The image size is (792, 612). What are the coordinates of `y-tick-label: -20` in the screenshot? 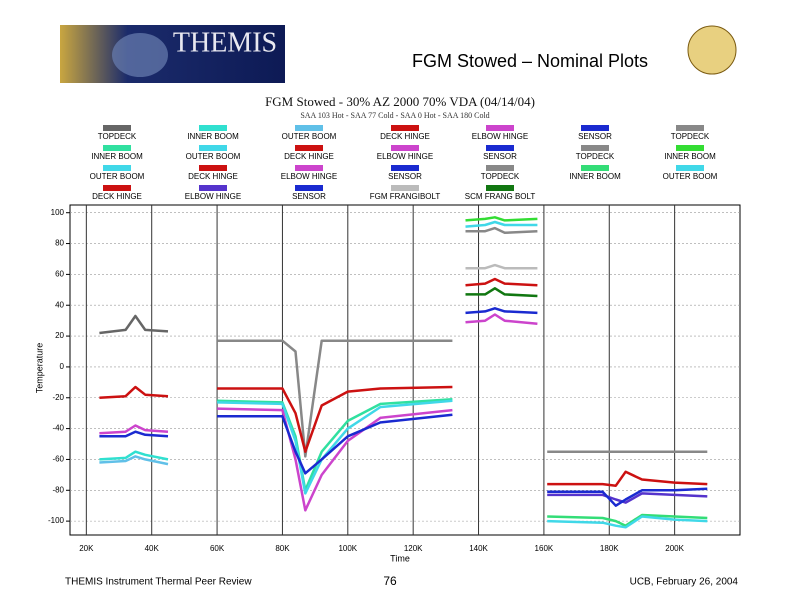 It's located at (58, 397).